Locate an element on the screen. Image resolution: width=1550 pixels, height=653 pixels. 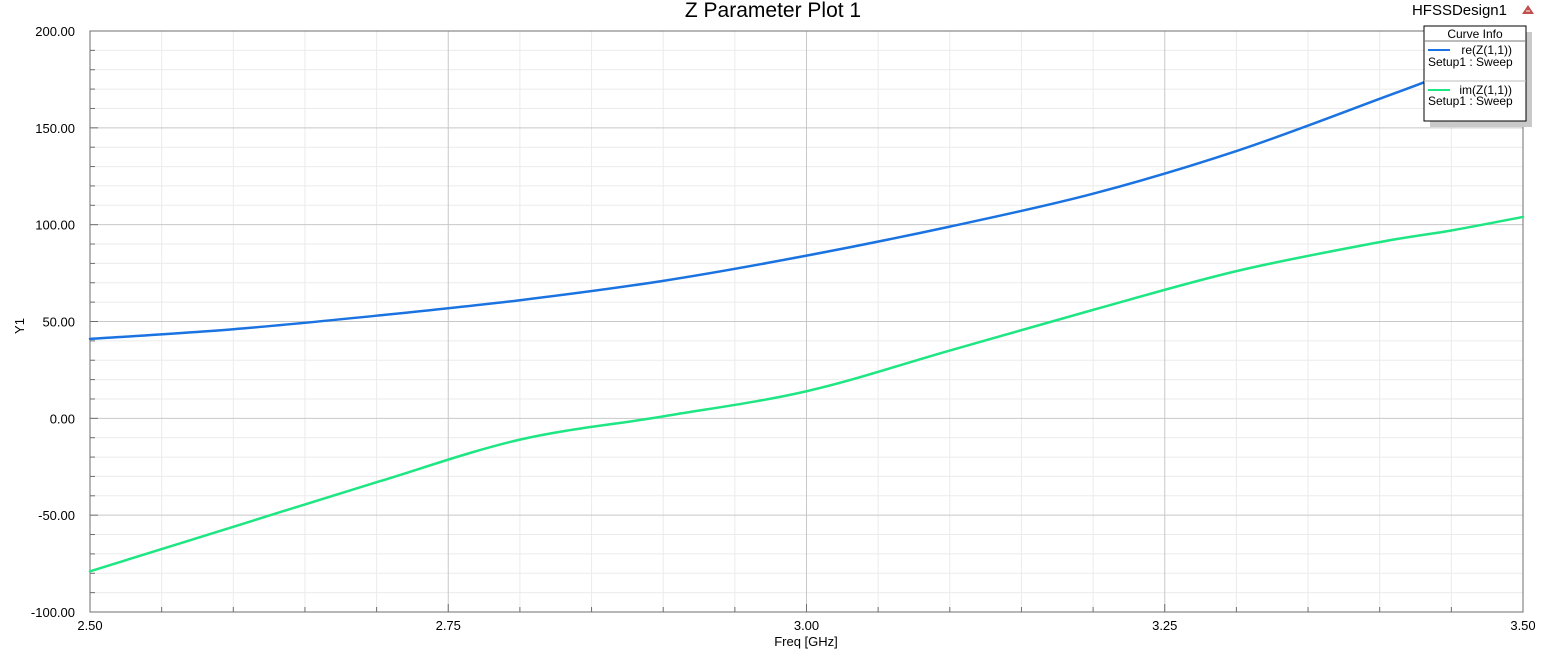
y-axis-label: Y1 is located at coordinates (19, 326).